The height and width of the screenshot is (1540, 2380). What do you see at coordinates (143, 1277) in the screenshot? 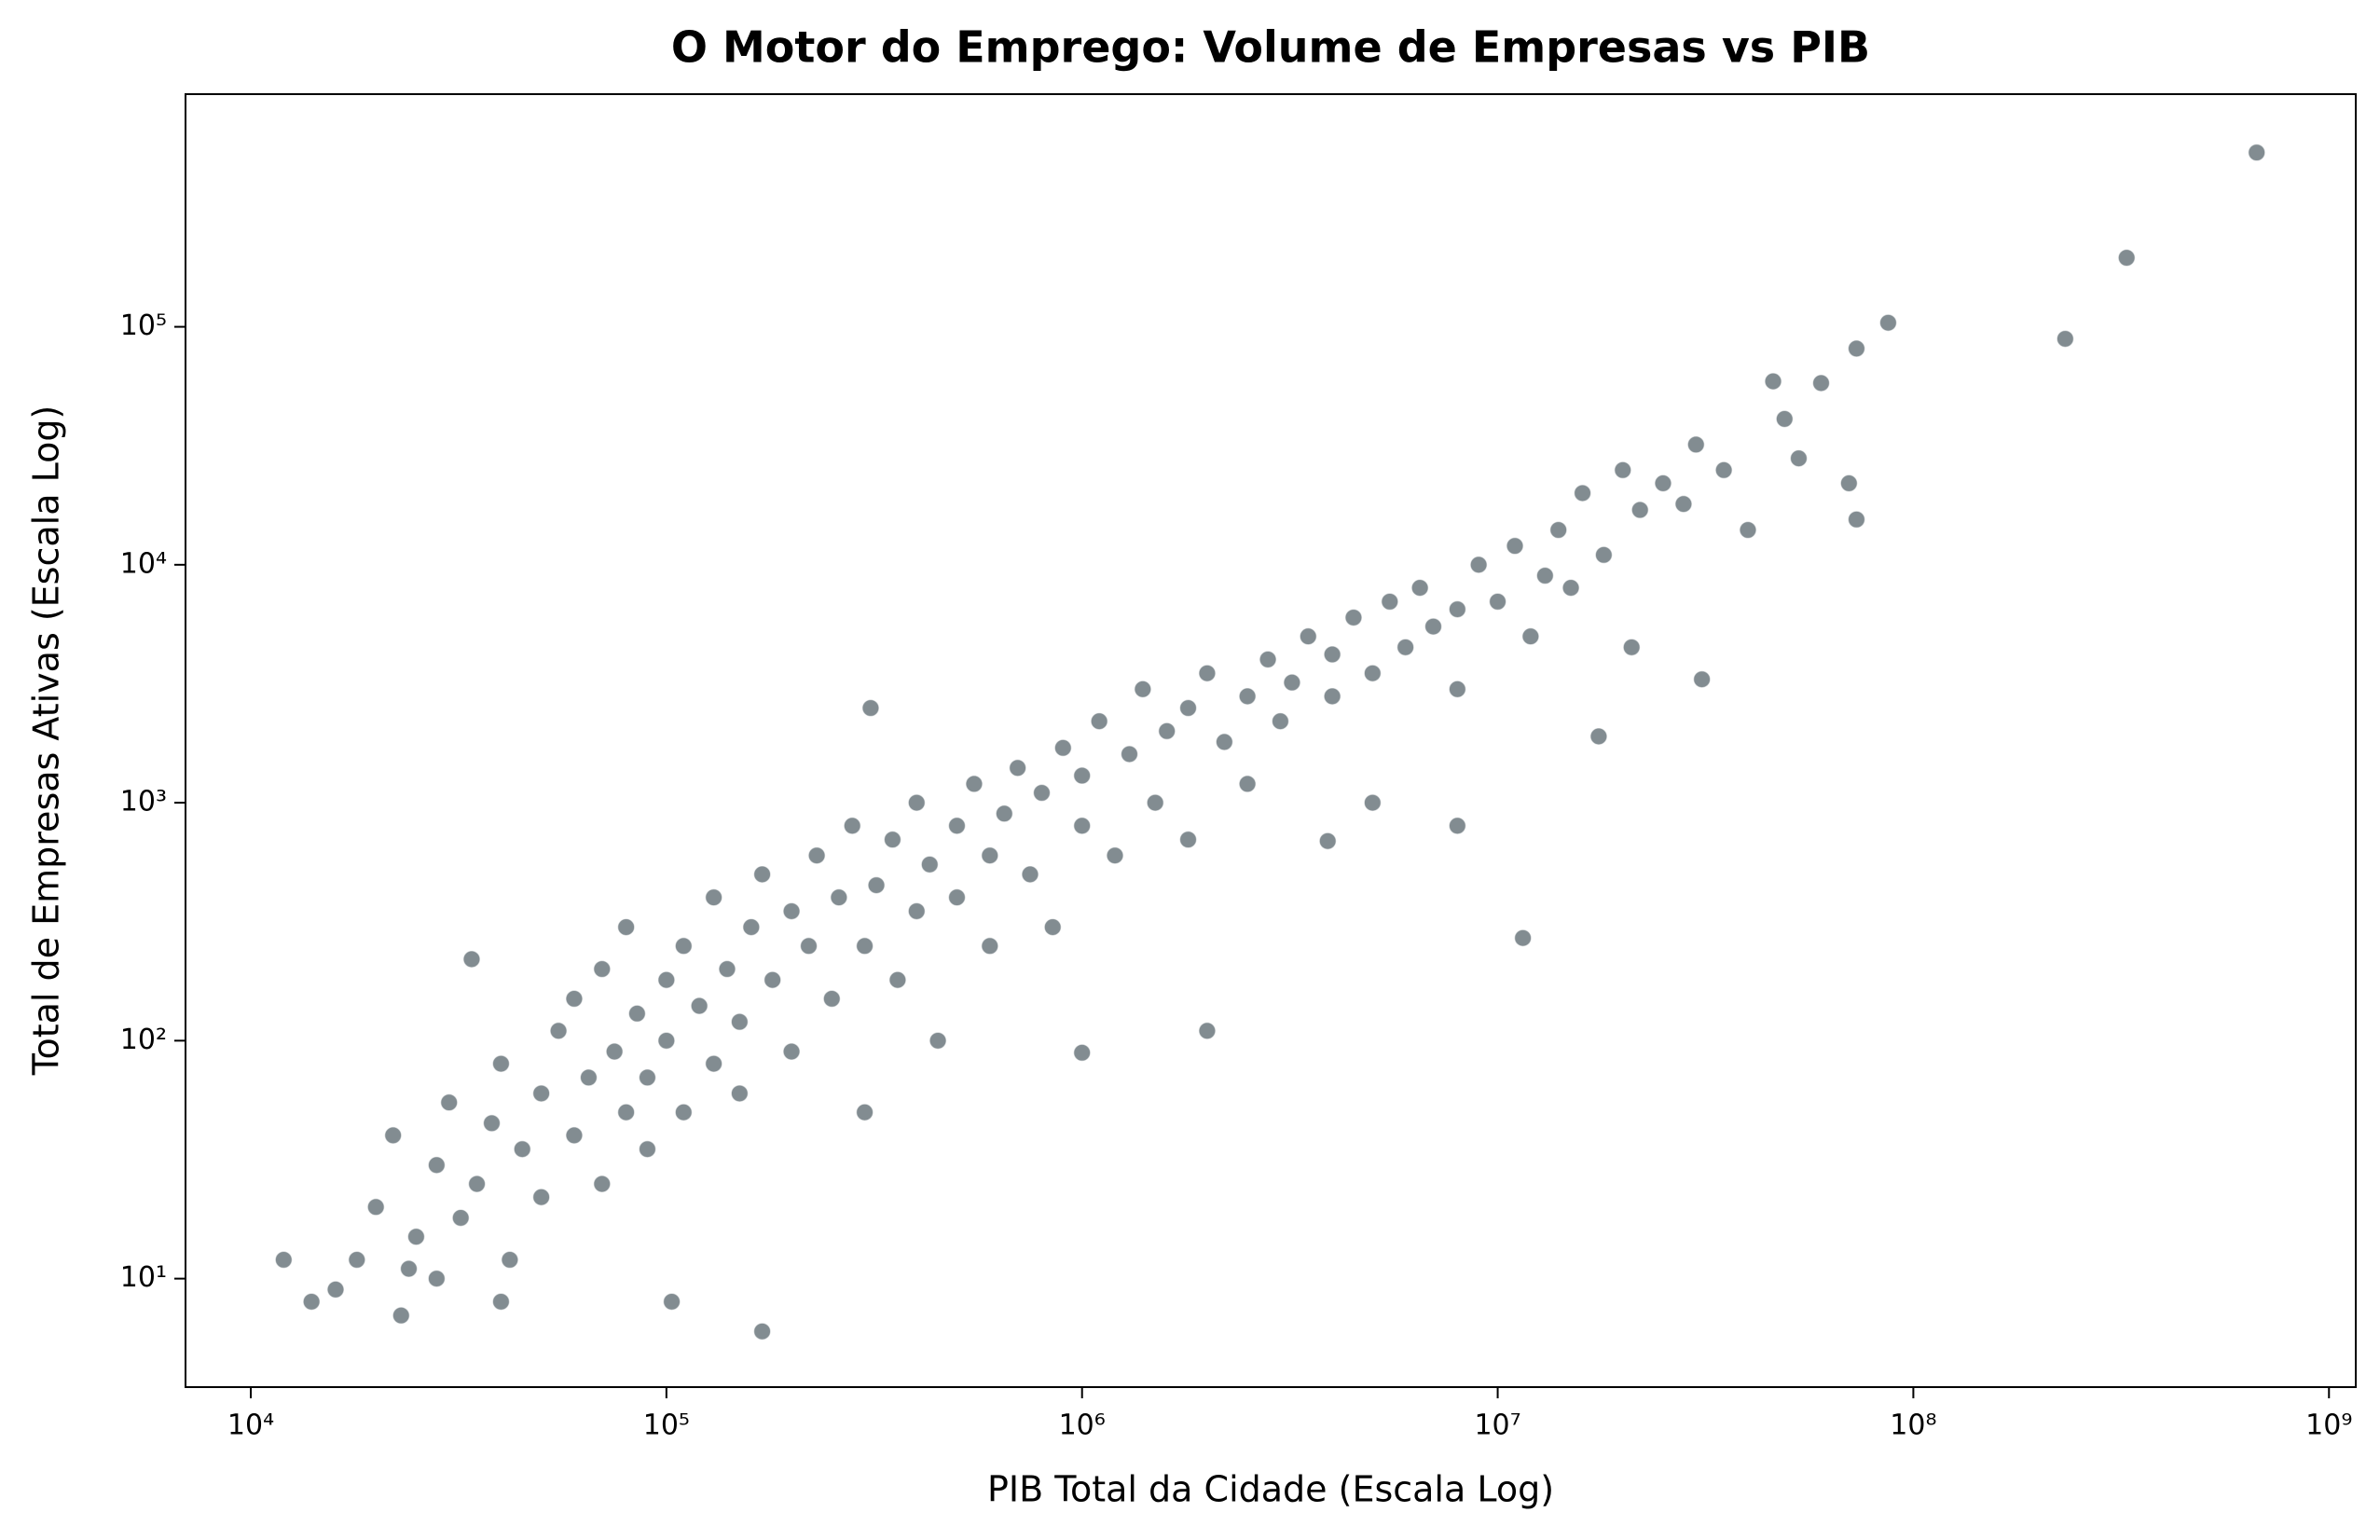
I see `y-tick-label: 10¹` at bounding box center [143, 1277].